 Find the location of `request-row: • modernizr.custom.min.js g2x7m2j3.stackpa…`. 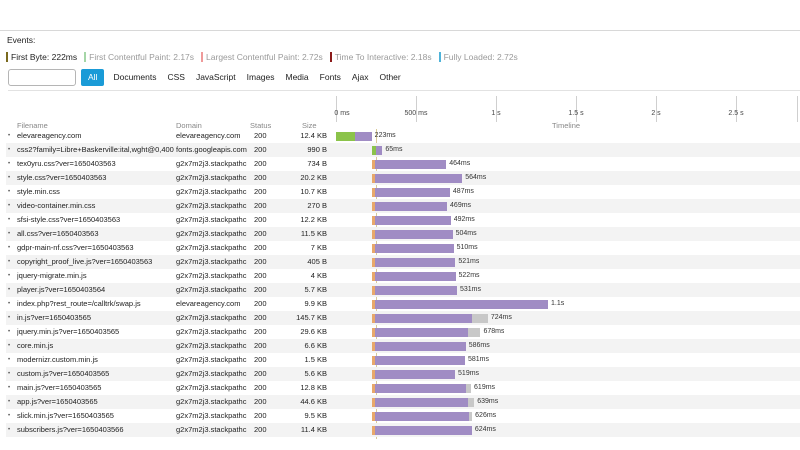

request-row: • modernizr.custom.min.js g2x7m2j3.stackpa… is located at coordinates (403, 360).